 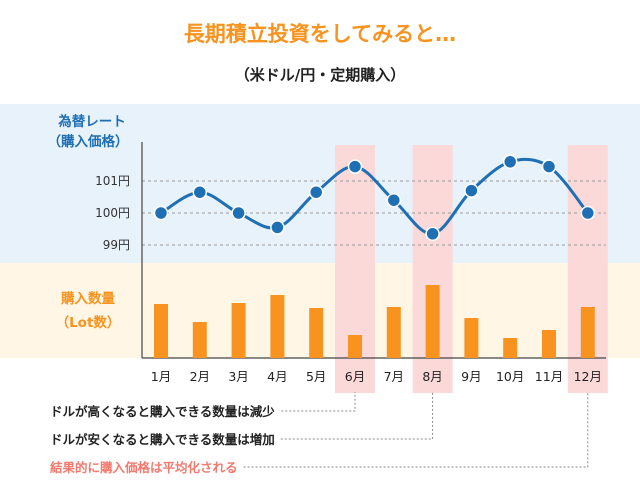 I want to click on tick-label-99: 99円, so click(x=116, y=245).